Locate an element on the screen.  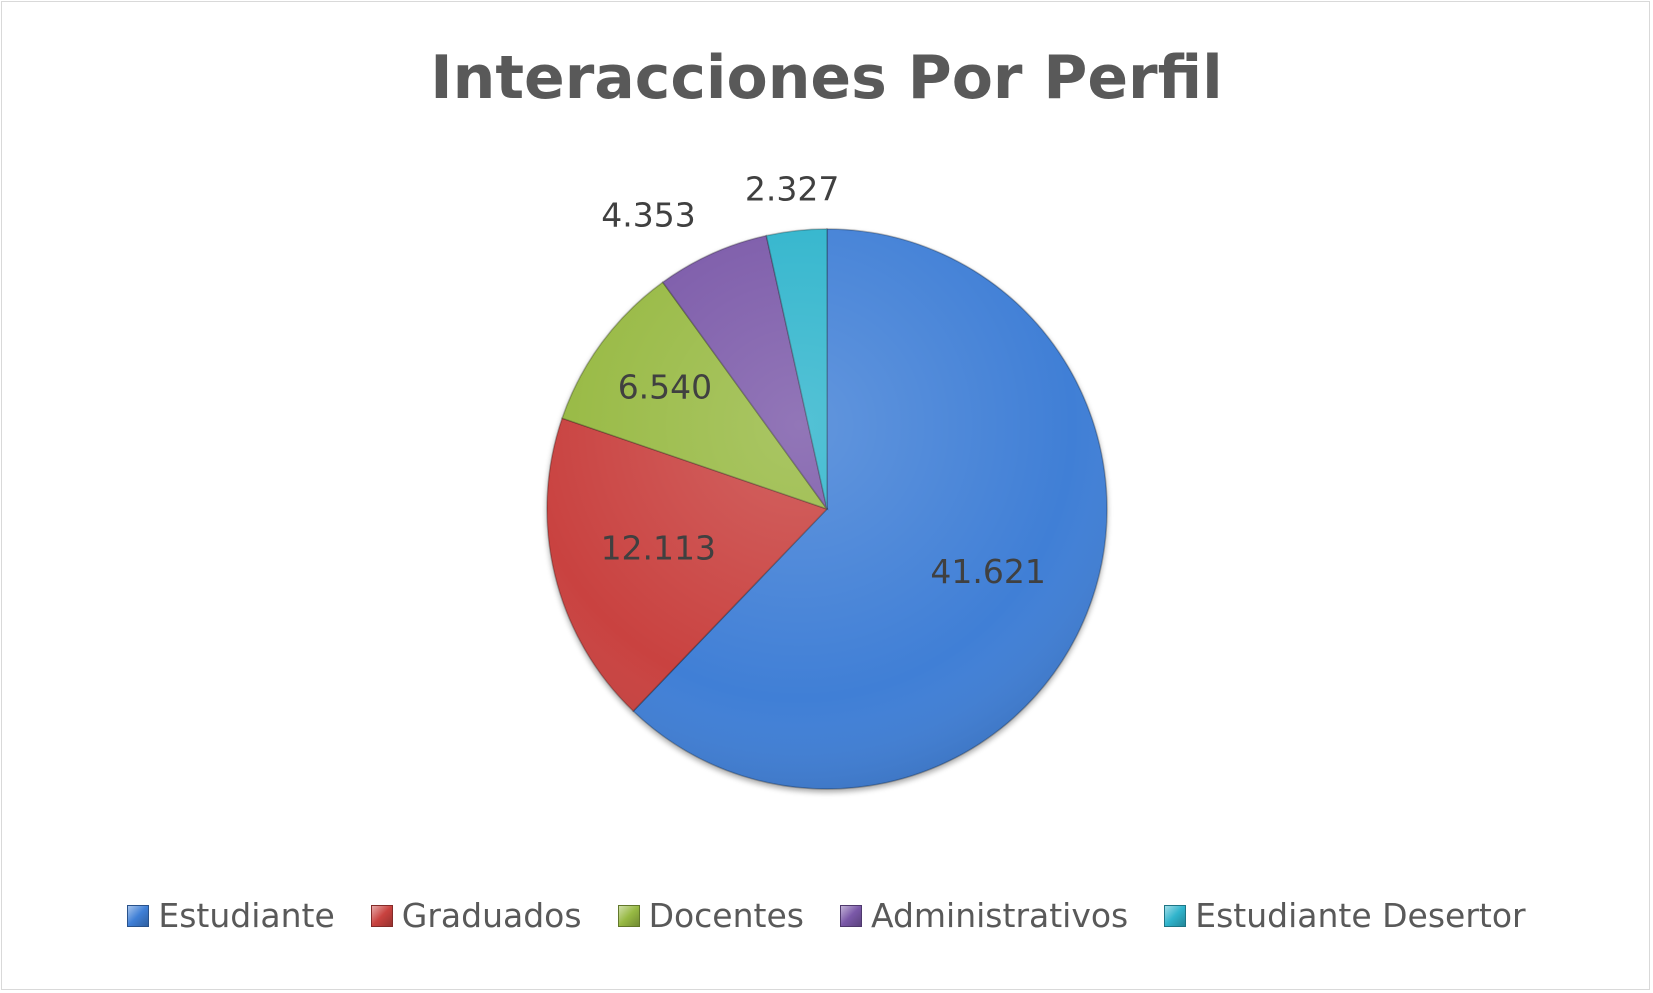
data-label-graduados: 12.113 is located at coordinates (658, 547).